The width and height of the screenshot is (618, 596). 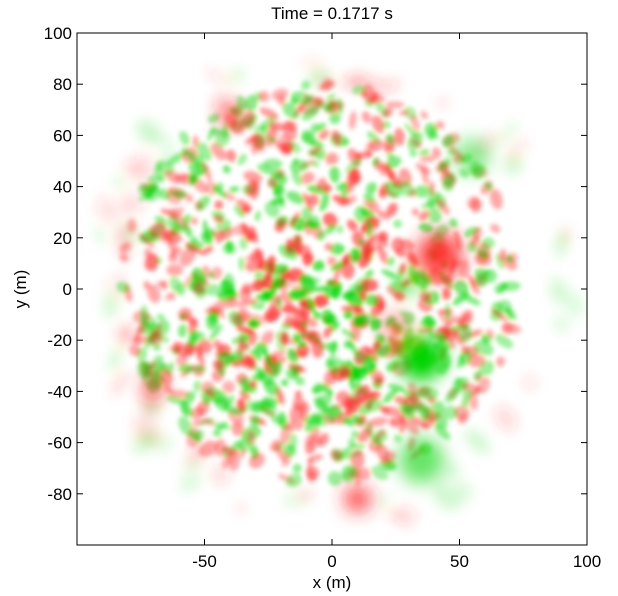 I want to click on x-tick-label: -50, so click(x=204, y=561).